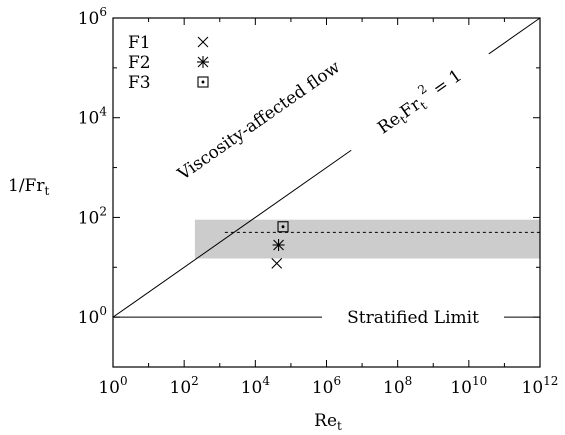  What do you see at coordinates (256, 386) in the screenshot?
I see `x-tick-label: 10⁴` at bounding box center [256, 386].